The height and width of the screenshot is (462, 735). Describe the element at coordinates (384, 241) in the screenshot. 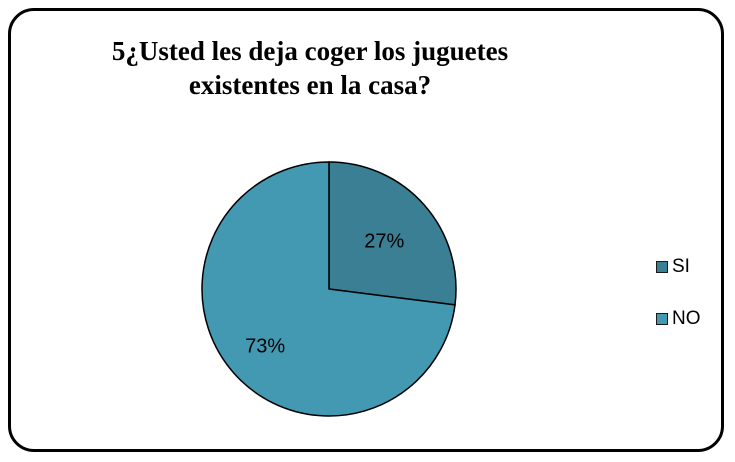

I see `data-label-si: 27%` at that location.